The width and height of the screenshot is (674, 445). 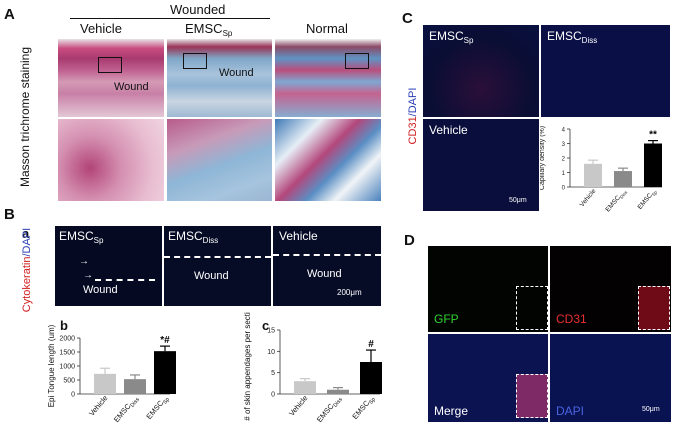 What do you see at coordinates (328, 160) in the screenshot?
I see `masson-normal-zoom` at bounding box center [328, 160].